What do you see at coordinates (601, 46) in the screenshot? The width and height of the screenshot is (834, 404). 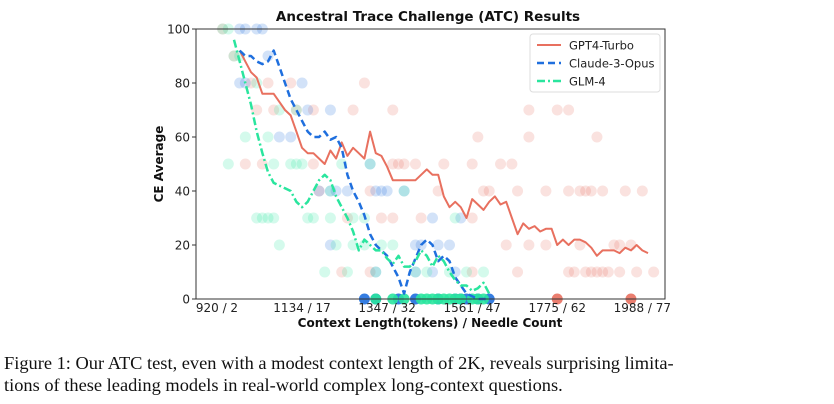 I see `legend-label-gpt4-turbo: GPT4-Turbo` at bounding box center [601, 46].